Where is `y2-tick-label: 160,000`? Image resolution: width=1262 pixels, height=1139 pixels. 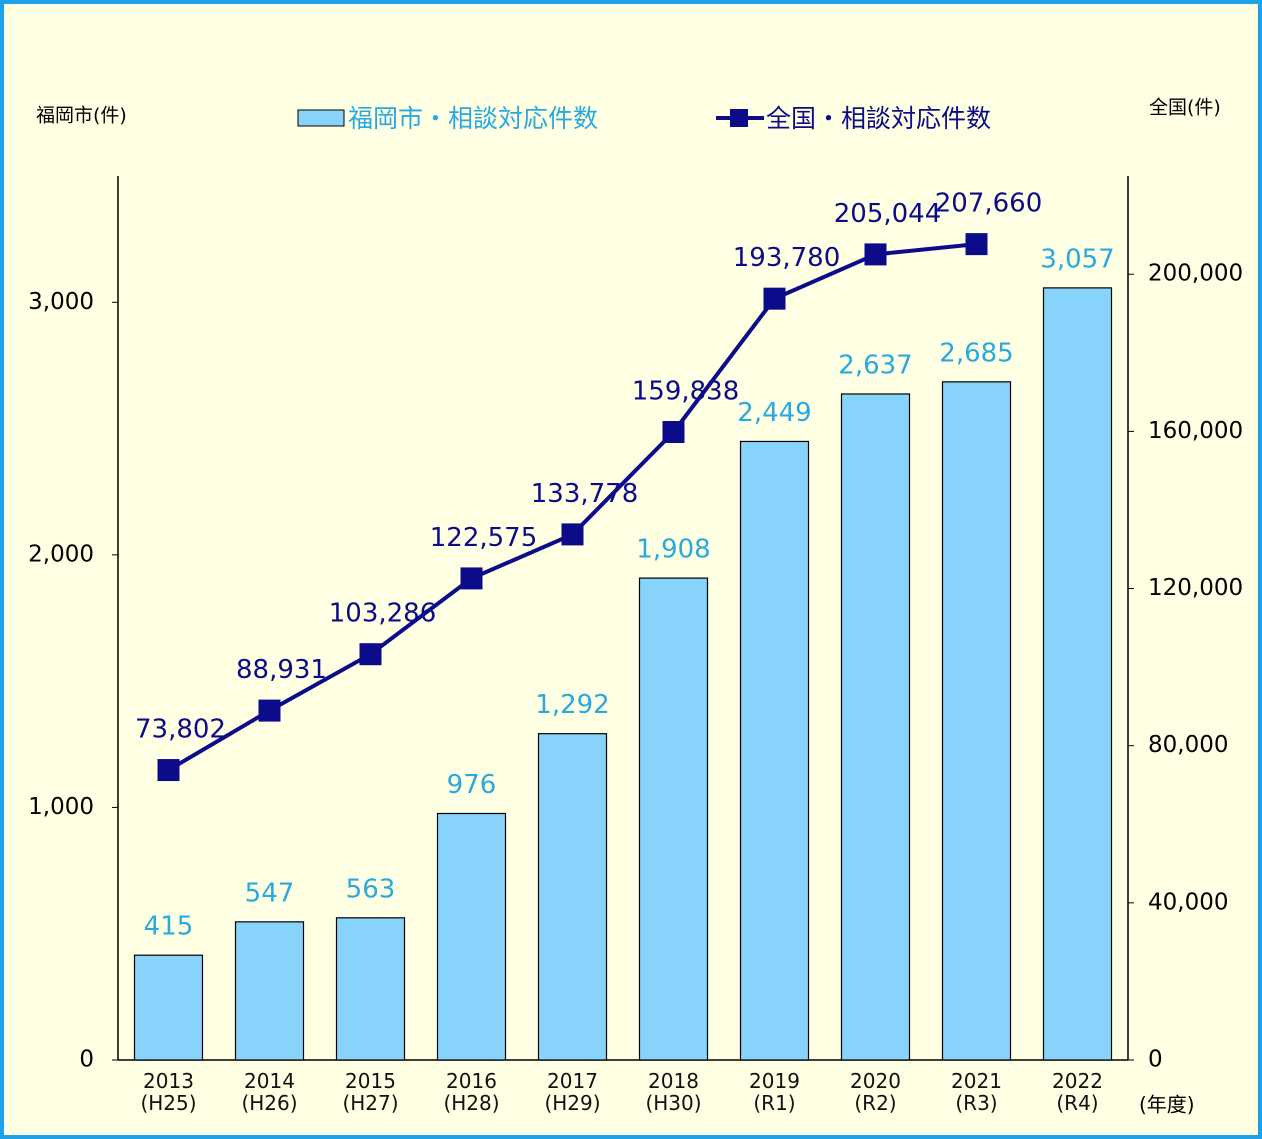
y2-tick-label: 160,000 is located at coordinates (1195, 431).